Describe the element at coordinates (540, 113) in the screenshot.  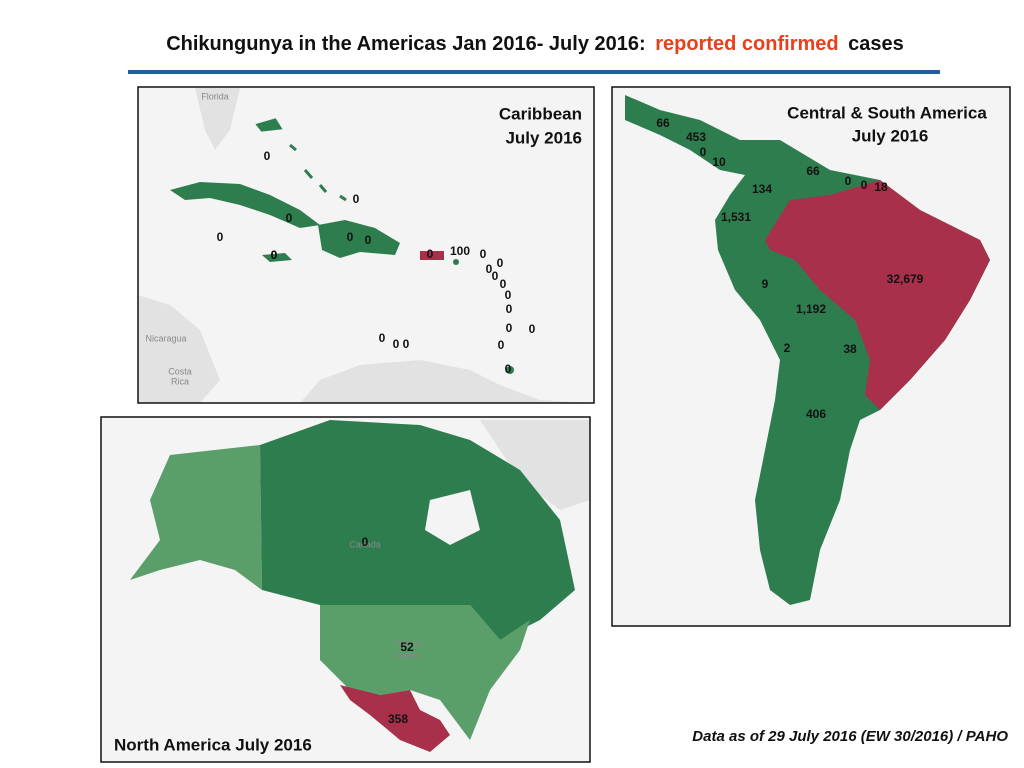
I see `panel-title: Caribbean` at that location.